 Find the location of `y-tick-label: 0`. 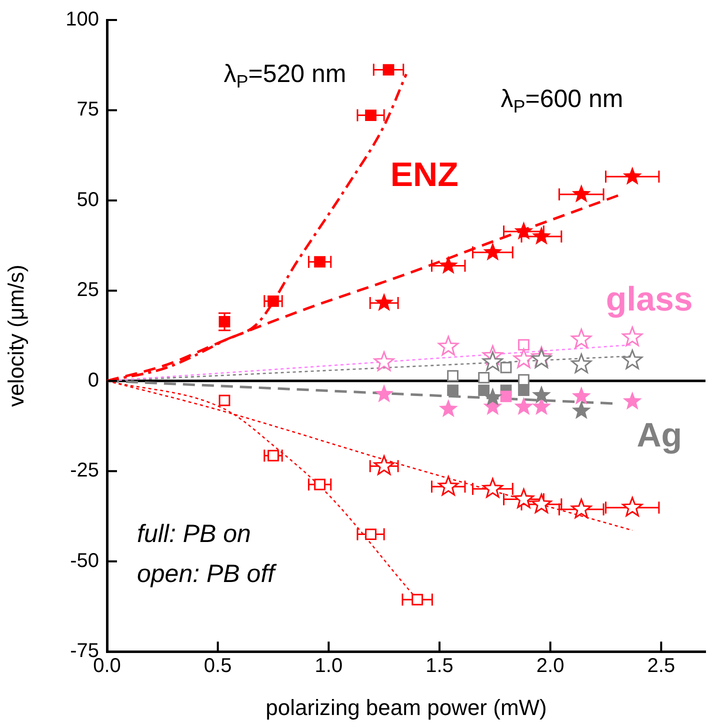

y-tick-label: 0 is located at coordinates (93, 380).